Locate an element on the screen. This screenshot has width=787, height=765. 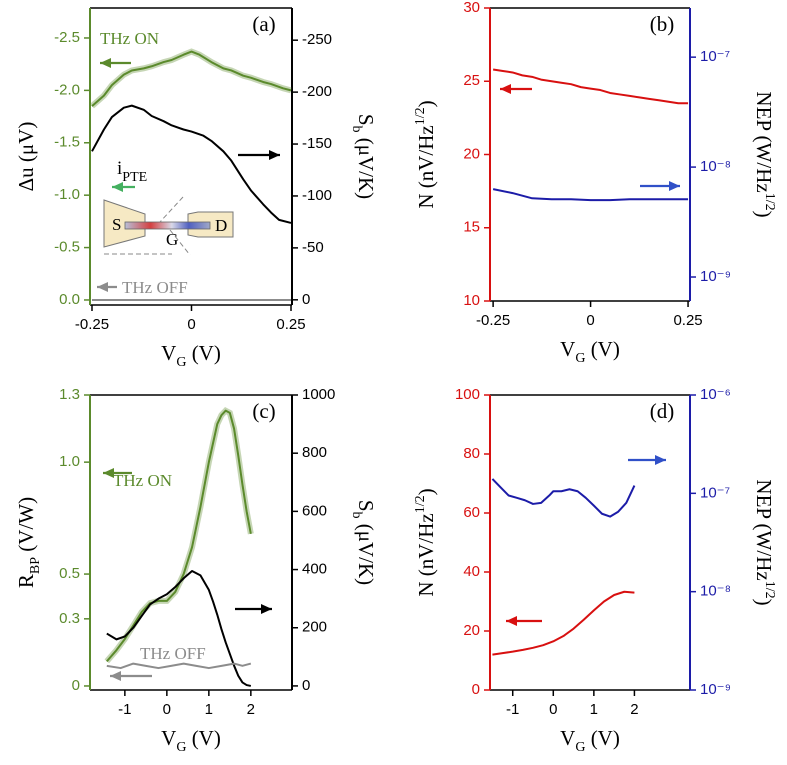
y2-tick-label: 200 is located at coordinates (314, 627).